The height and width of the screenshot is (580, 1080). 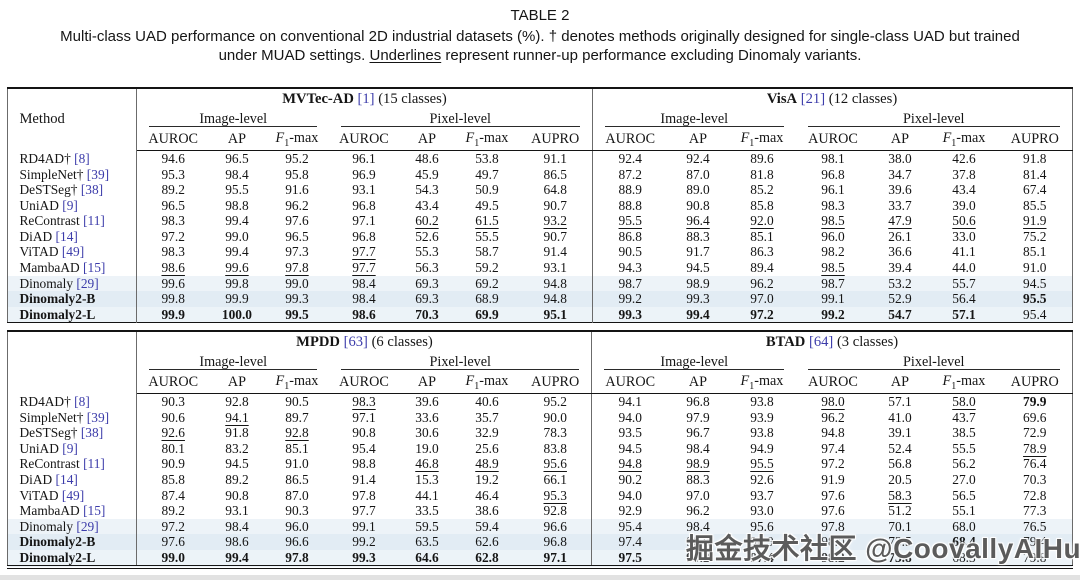 What do you see at coordinates (427, 417) in the screenshot?
I see `metric-cell: 33.6` at bounding box center [427, 417].